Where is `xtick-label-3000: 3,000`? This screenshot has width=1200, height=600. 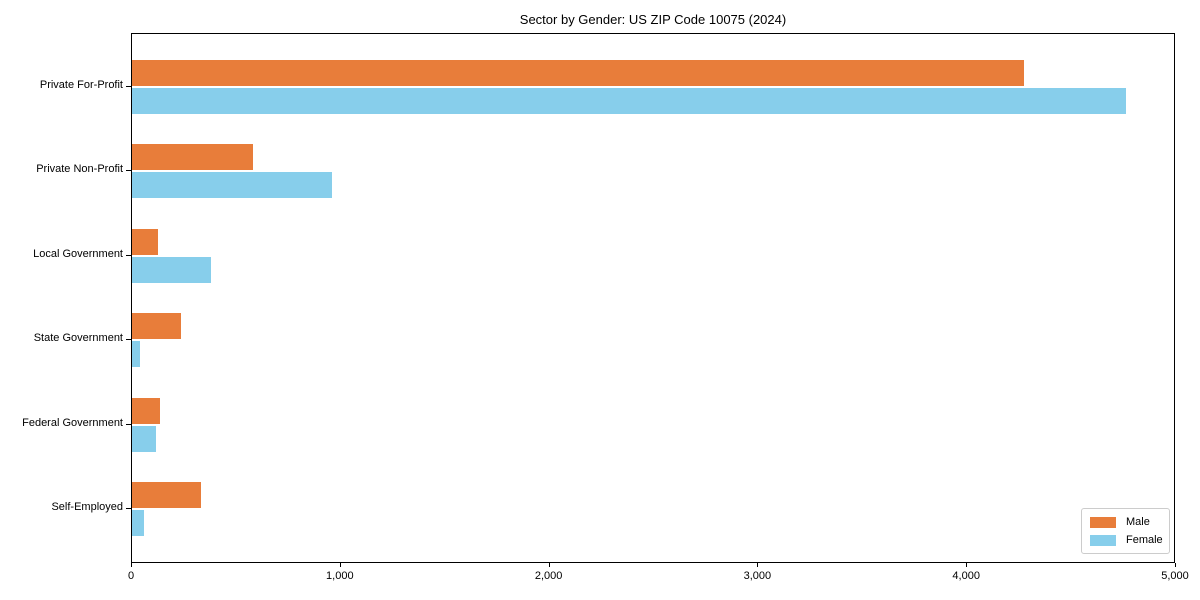 xtick-label-3000: 3,000 is located at coordinates (757, 576).